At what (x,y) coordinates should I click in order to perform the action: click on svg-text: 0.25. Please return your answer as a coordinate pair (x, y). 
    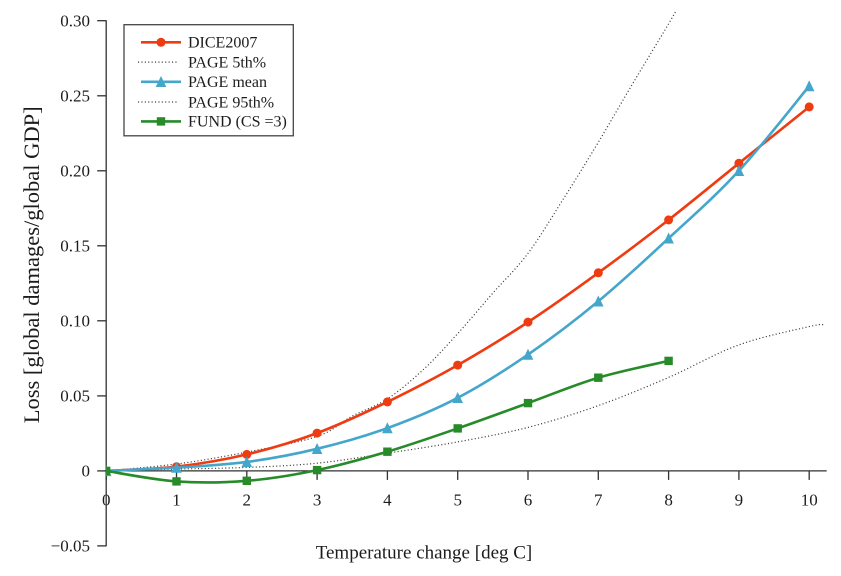
    Looking at the image, I should click on (75, 95).